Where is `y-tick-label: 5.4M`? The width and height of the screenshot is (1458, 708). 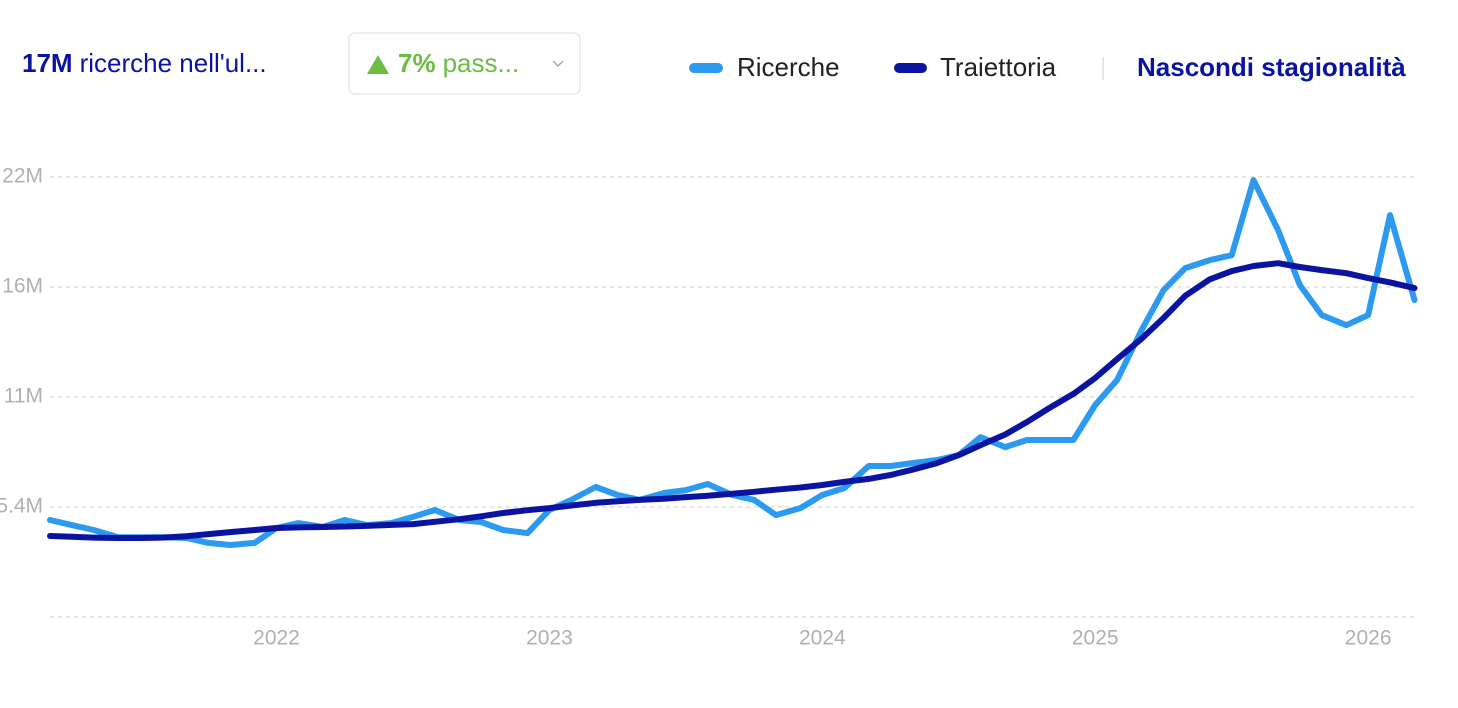 y-tick-label: 5.4M is located at coordinates (21, 506).